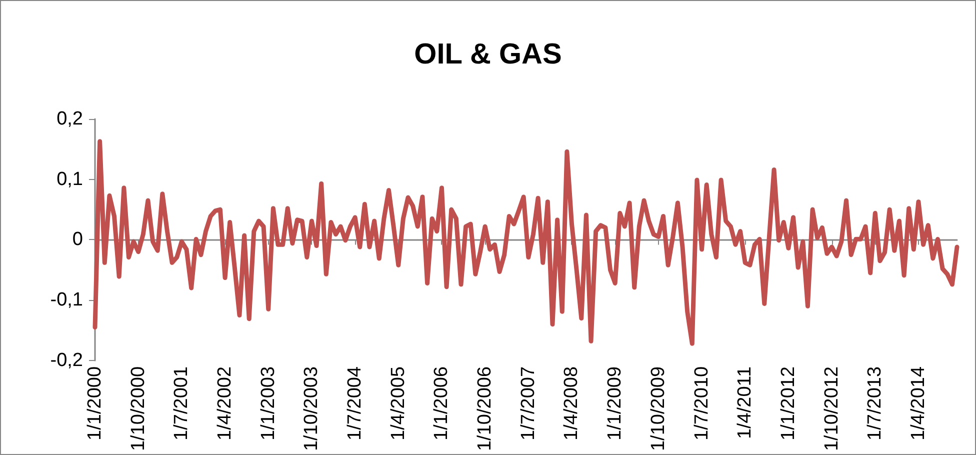 This screenshot has height=455, width=976. What do you see at coordinates (181, 403) in the screenshot?
I see `x-tick-label: 1/7/2001` at bounding box center [181, 403].